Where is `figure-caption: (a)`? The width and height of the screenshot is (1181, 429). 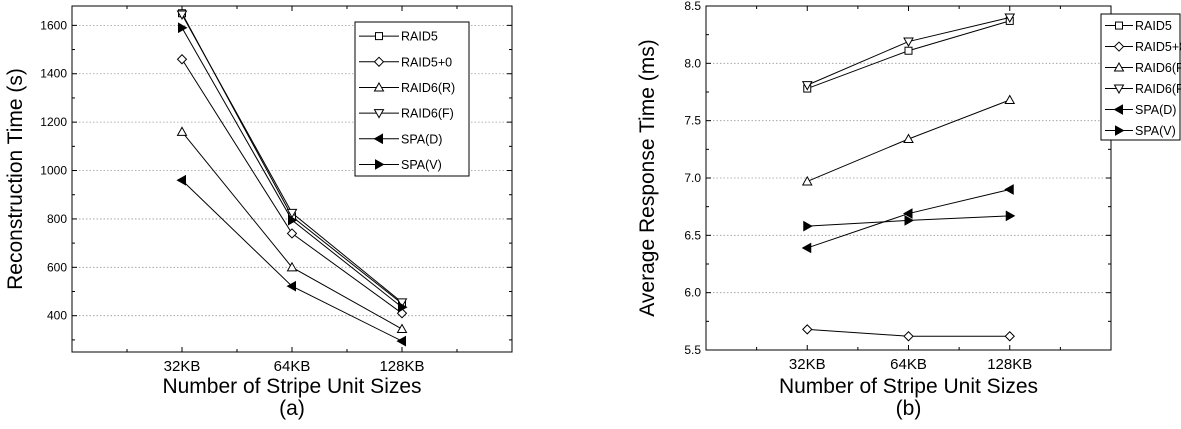 figure-caption: (a) is located at coordinates (292, 408).